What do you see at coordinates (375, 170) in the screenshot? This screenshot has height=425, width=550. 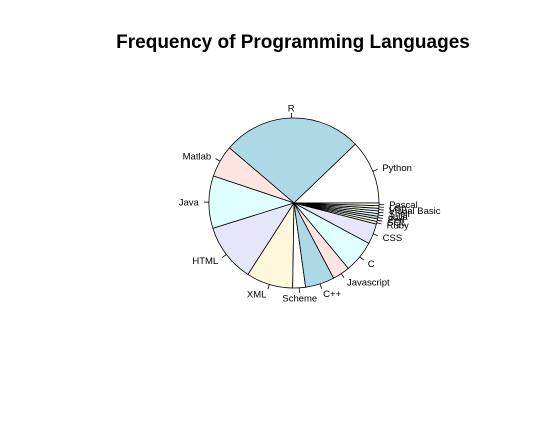 I see `pie-leader-python` at bounding box center [375, 170].